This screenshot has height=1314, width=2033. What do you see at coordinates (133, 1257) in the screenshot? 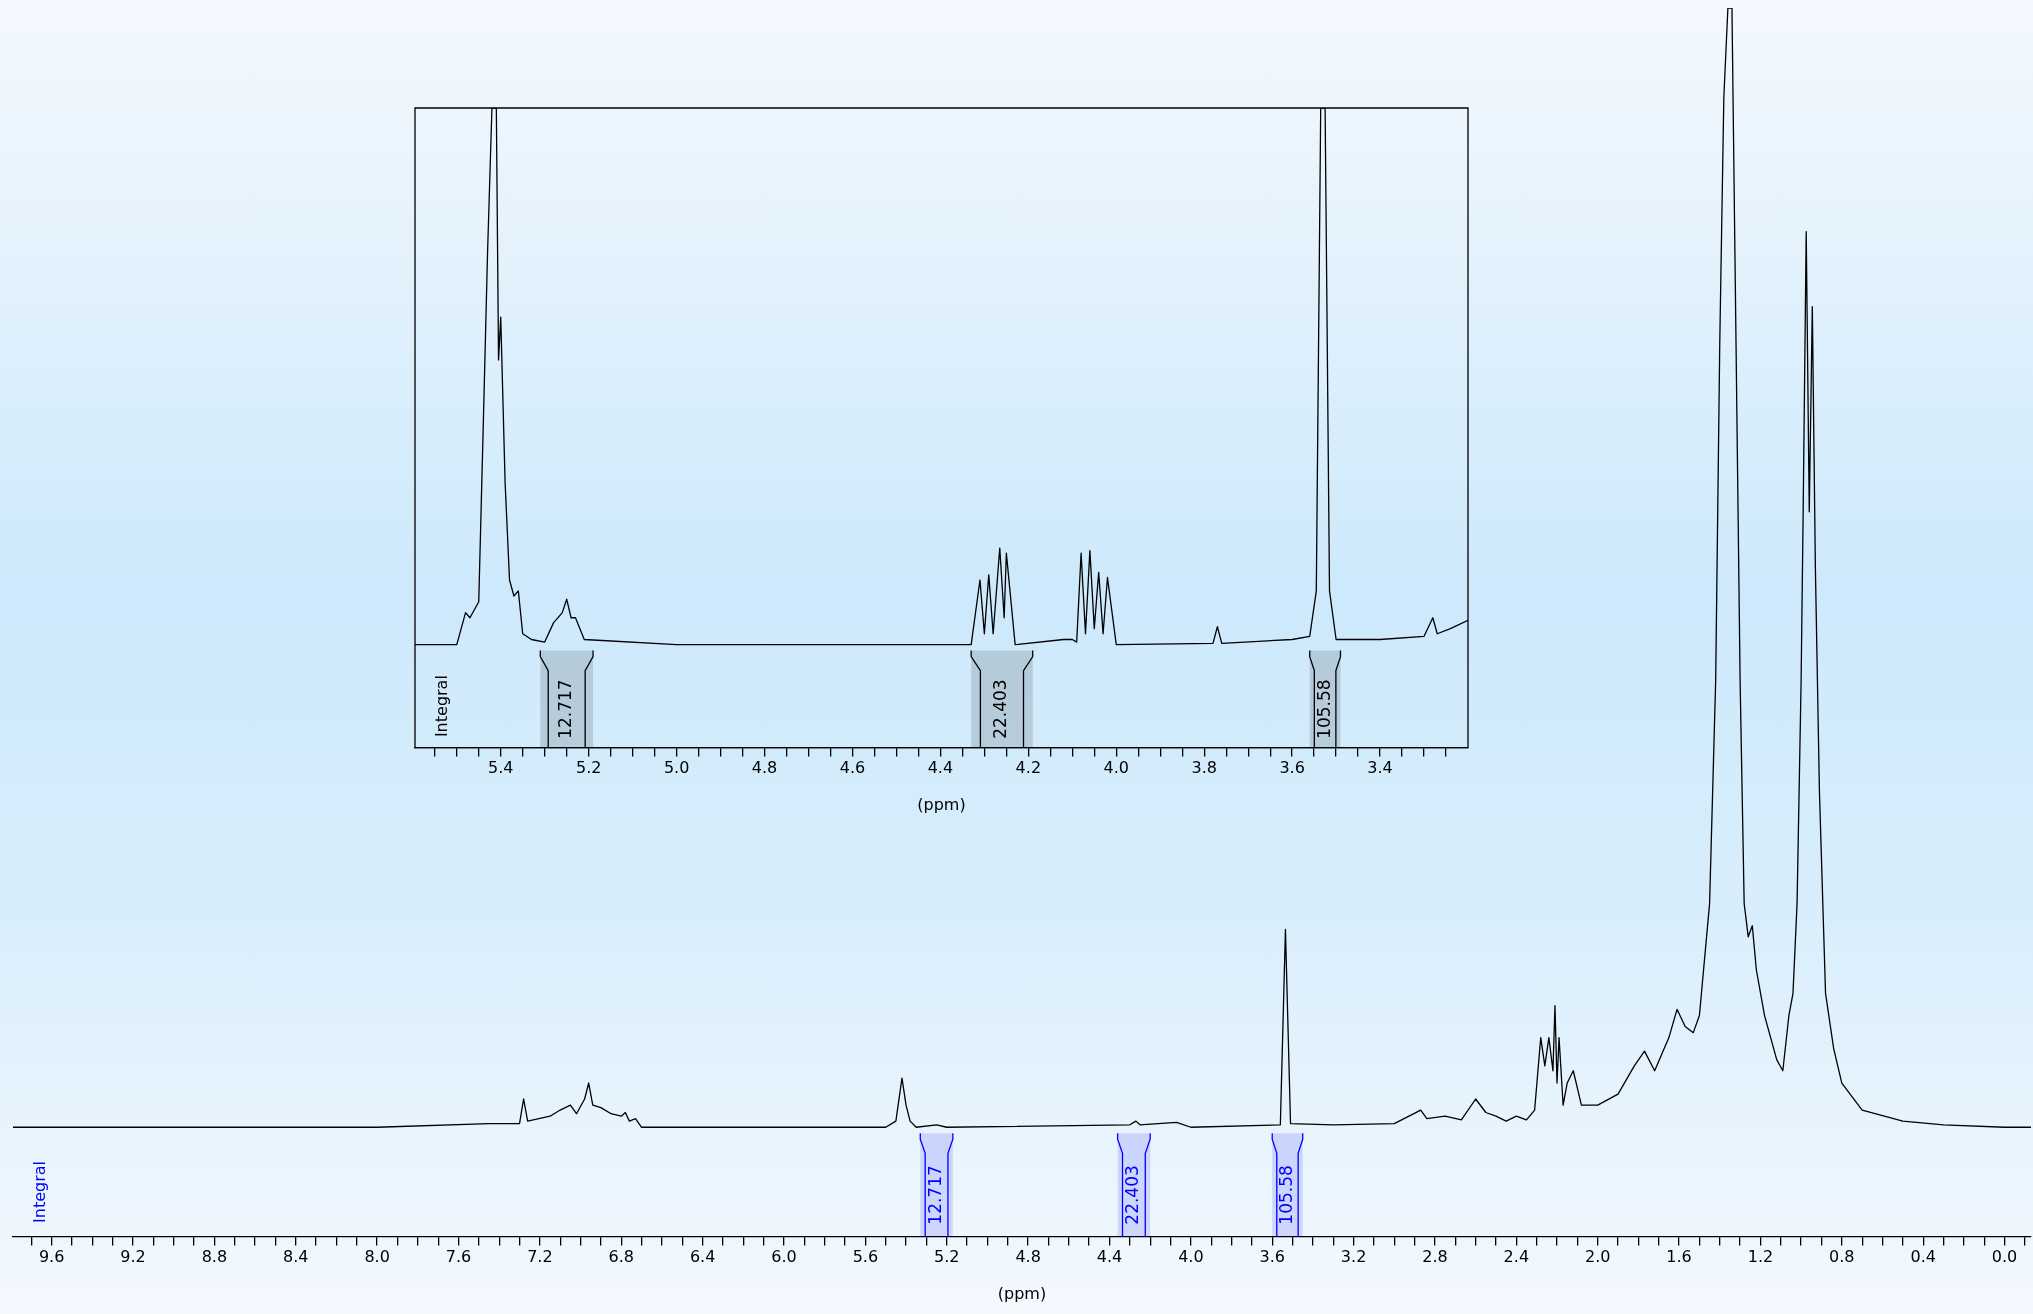
I see `x-tick-label: 9.2` at bounding box center [133, 1257].